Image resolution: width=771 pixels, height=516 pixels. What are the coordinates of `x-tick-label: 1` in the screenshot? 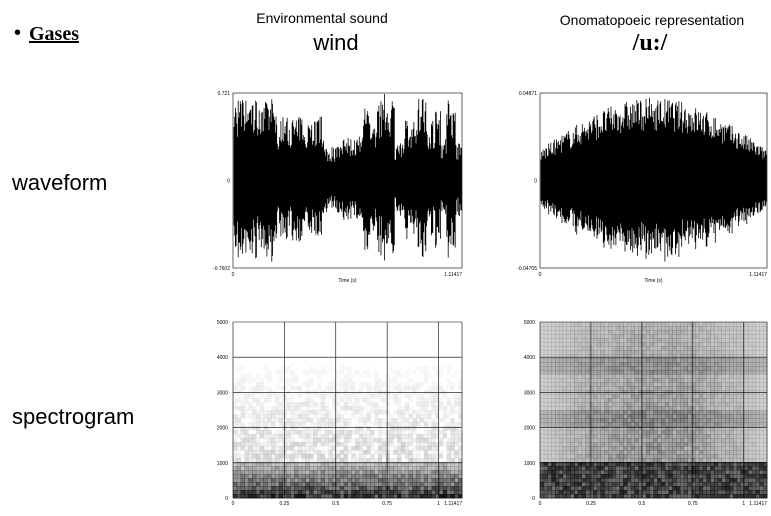 It's located at (438, 504).